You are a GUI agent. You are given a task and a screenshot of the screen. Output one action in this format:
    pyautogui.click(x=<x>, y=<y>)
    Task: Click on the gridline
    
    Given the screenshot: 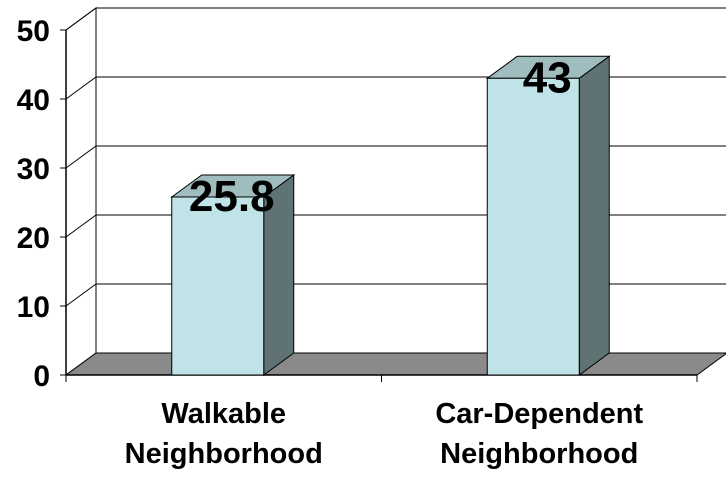 What is the action you would take?
    pyautogui.click(x=395, y=19)
    